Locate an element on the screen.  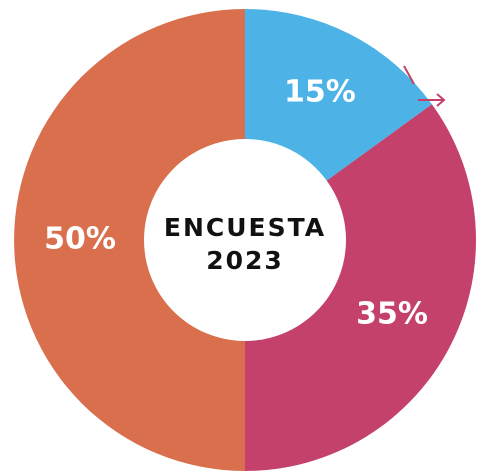
slice is located at coordinates (338, 95).